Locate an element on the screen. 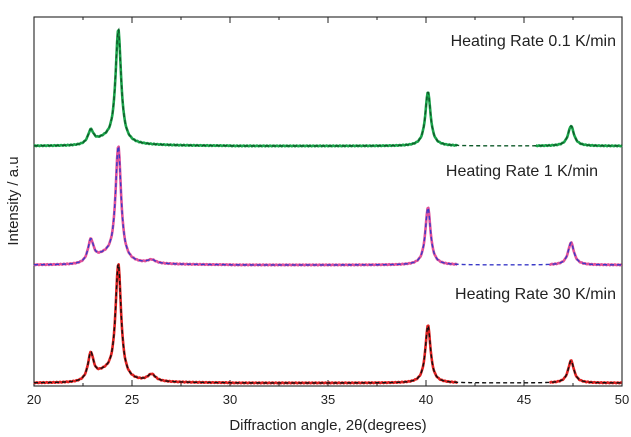  x-tick-label: 45 is located at coordinates (524, 399).